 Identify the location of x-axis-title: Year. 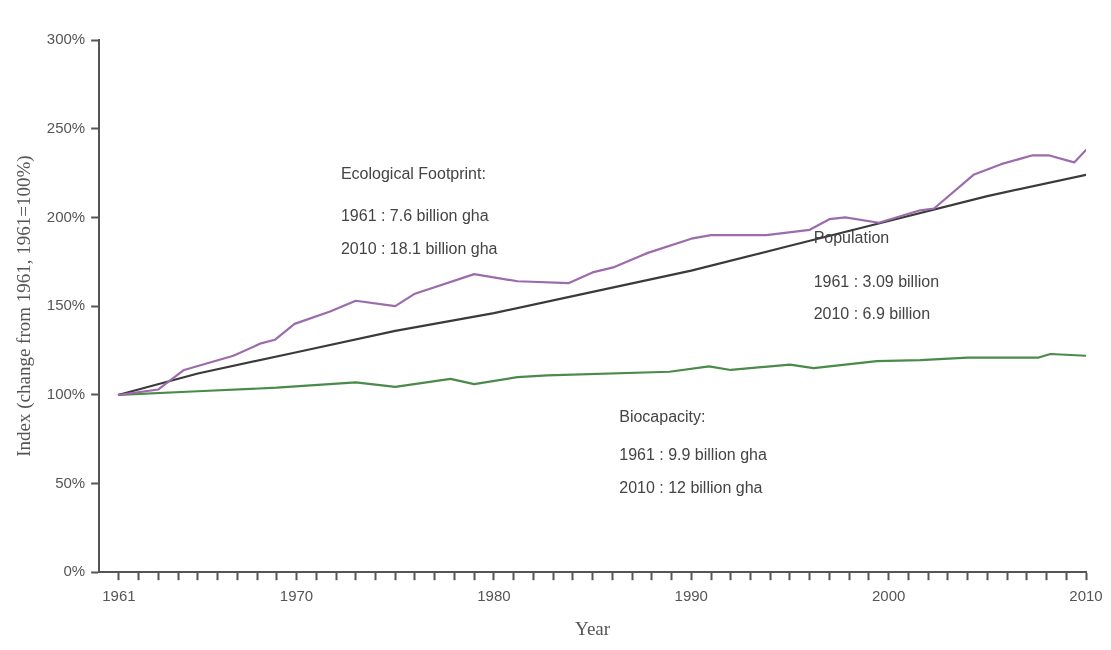
(593, 628).